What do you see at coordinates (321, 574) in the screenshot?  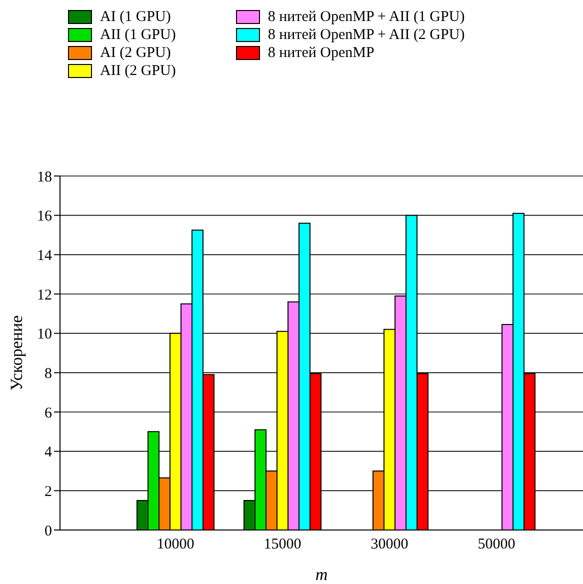 I see `x-axis-title: m` at bounding box center [321, 574].